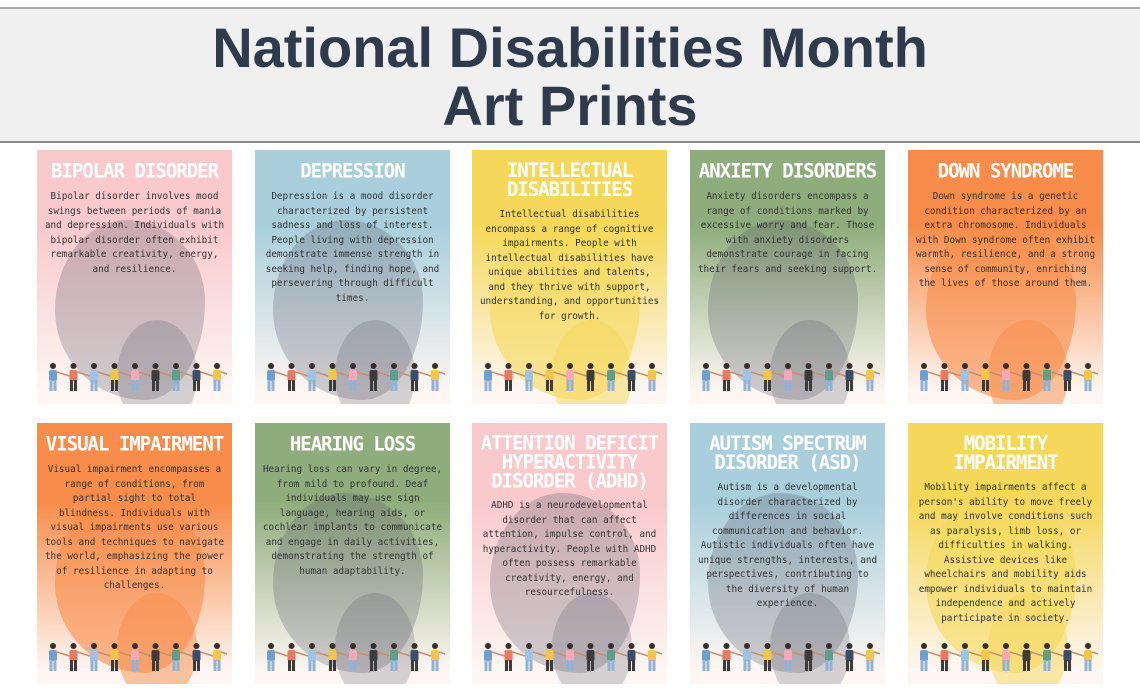 The height and width of the screenshot is (693, 1140). I want to click on title-line-1: National Disabilities Month, so click(570, 47).